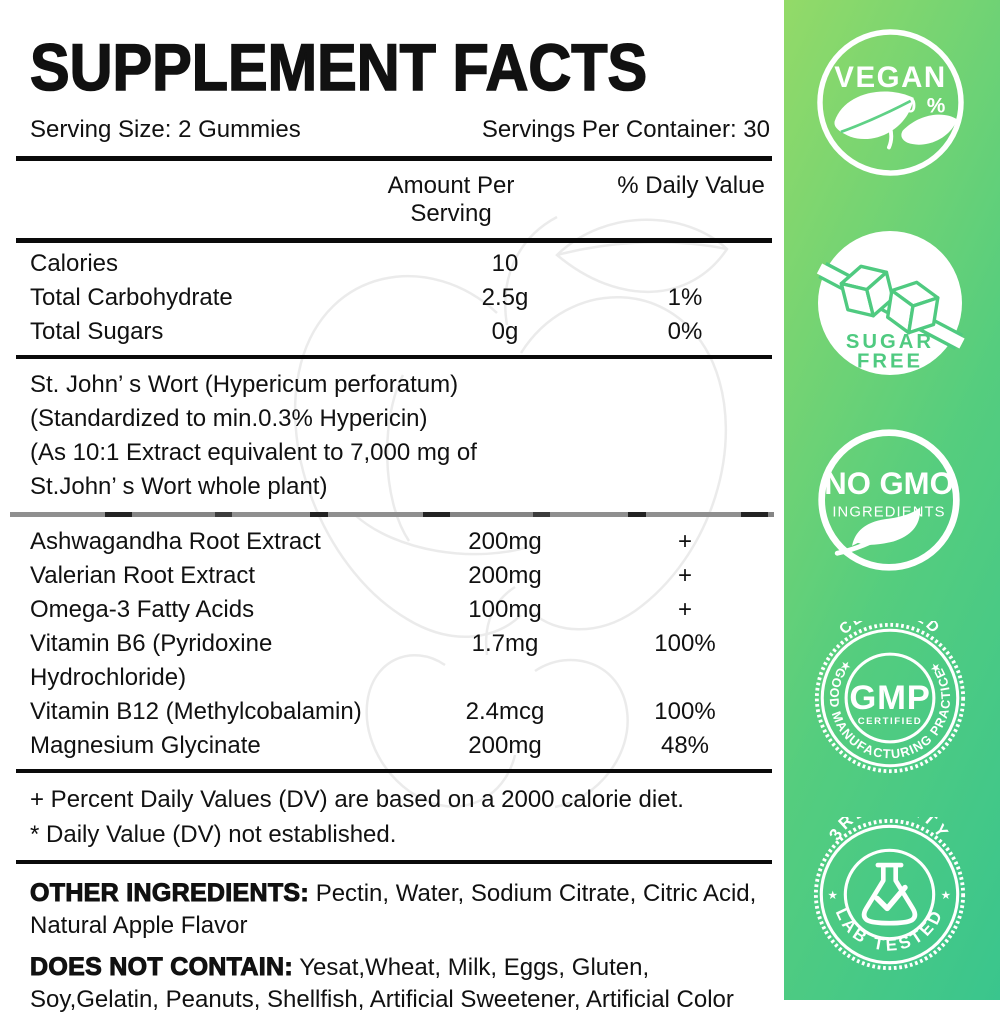 The width and height of the screenshot is (1000, 1016). I want to click on table-row: Total Carbohydrate 2.5g 1%, so click(400, 298).